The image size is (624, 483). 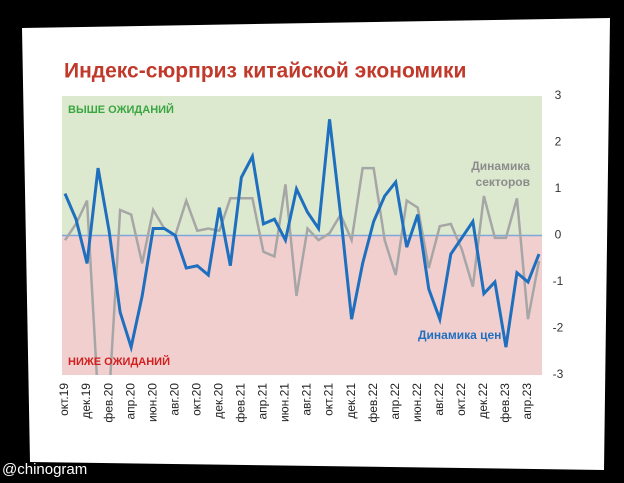 What do you see at coordinates (218, 401) in the screenshot?
I see `x-tick-label: дек.20` at bounding box center [218, 401].